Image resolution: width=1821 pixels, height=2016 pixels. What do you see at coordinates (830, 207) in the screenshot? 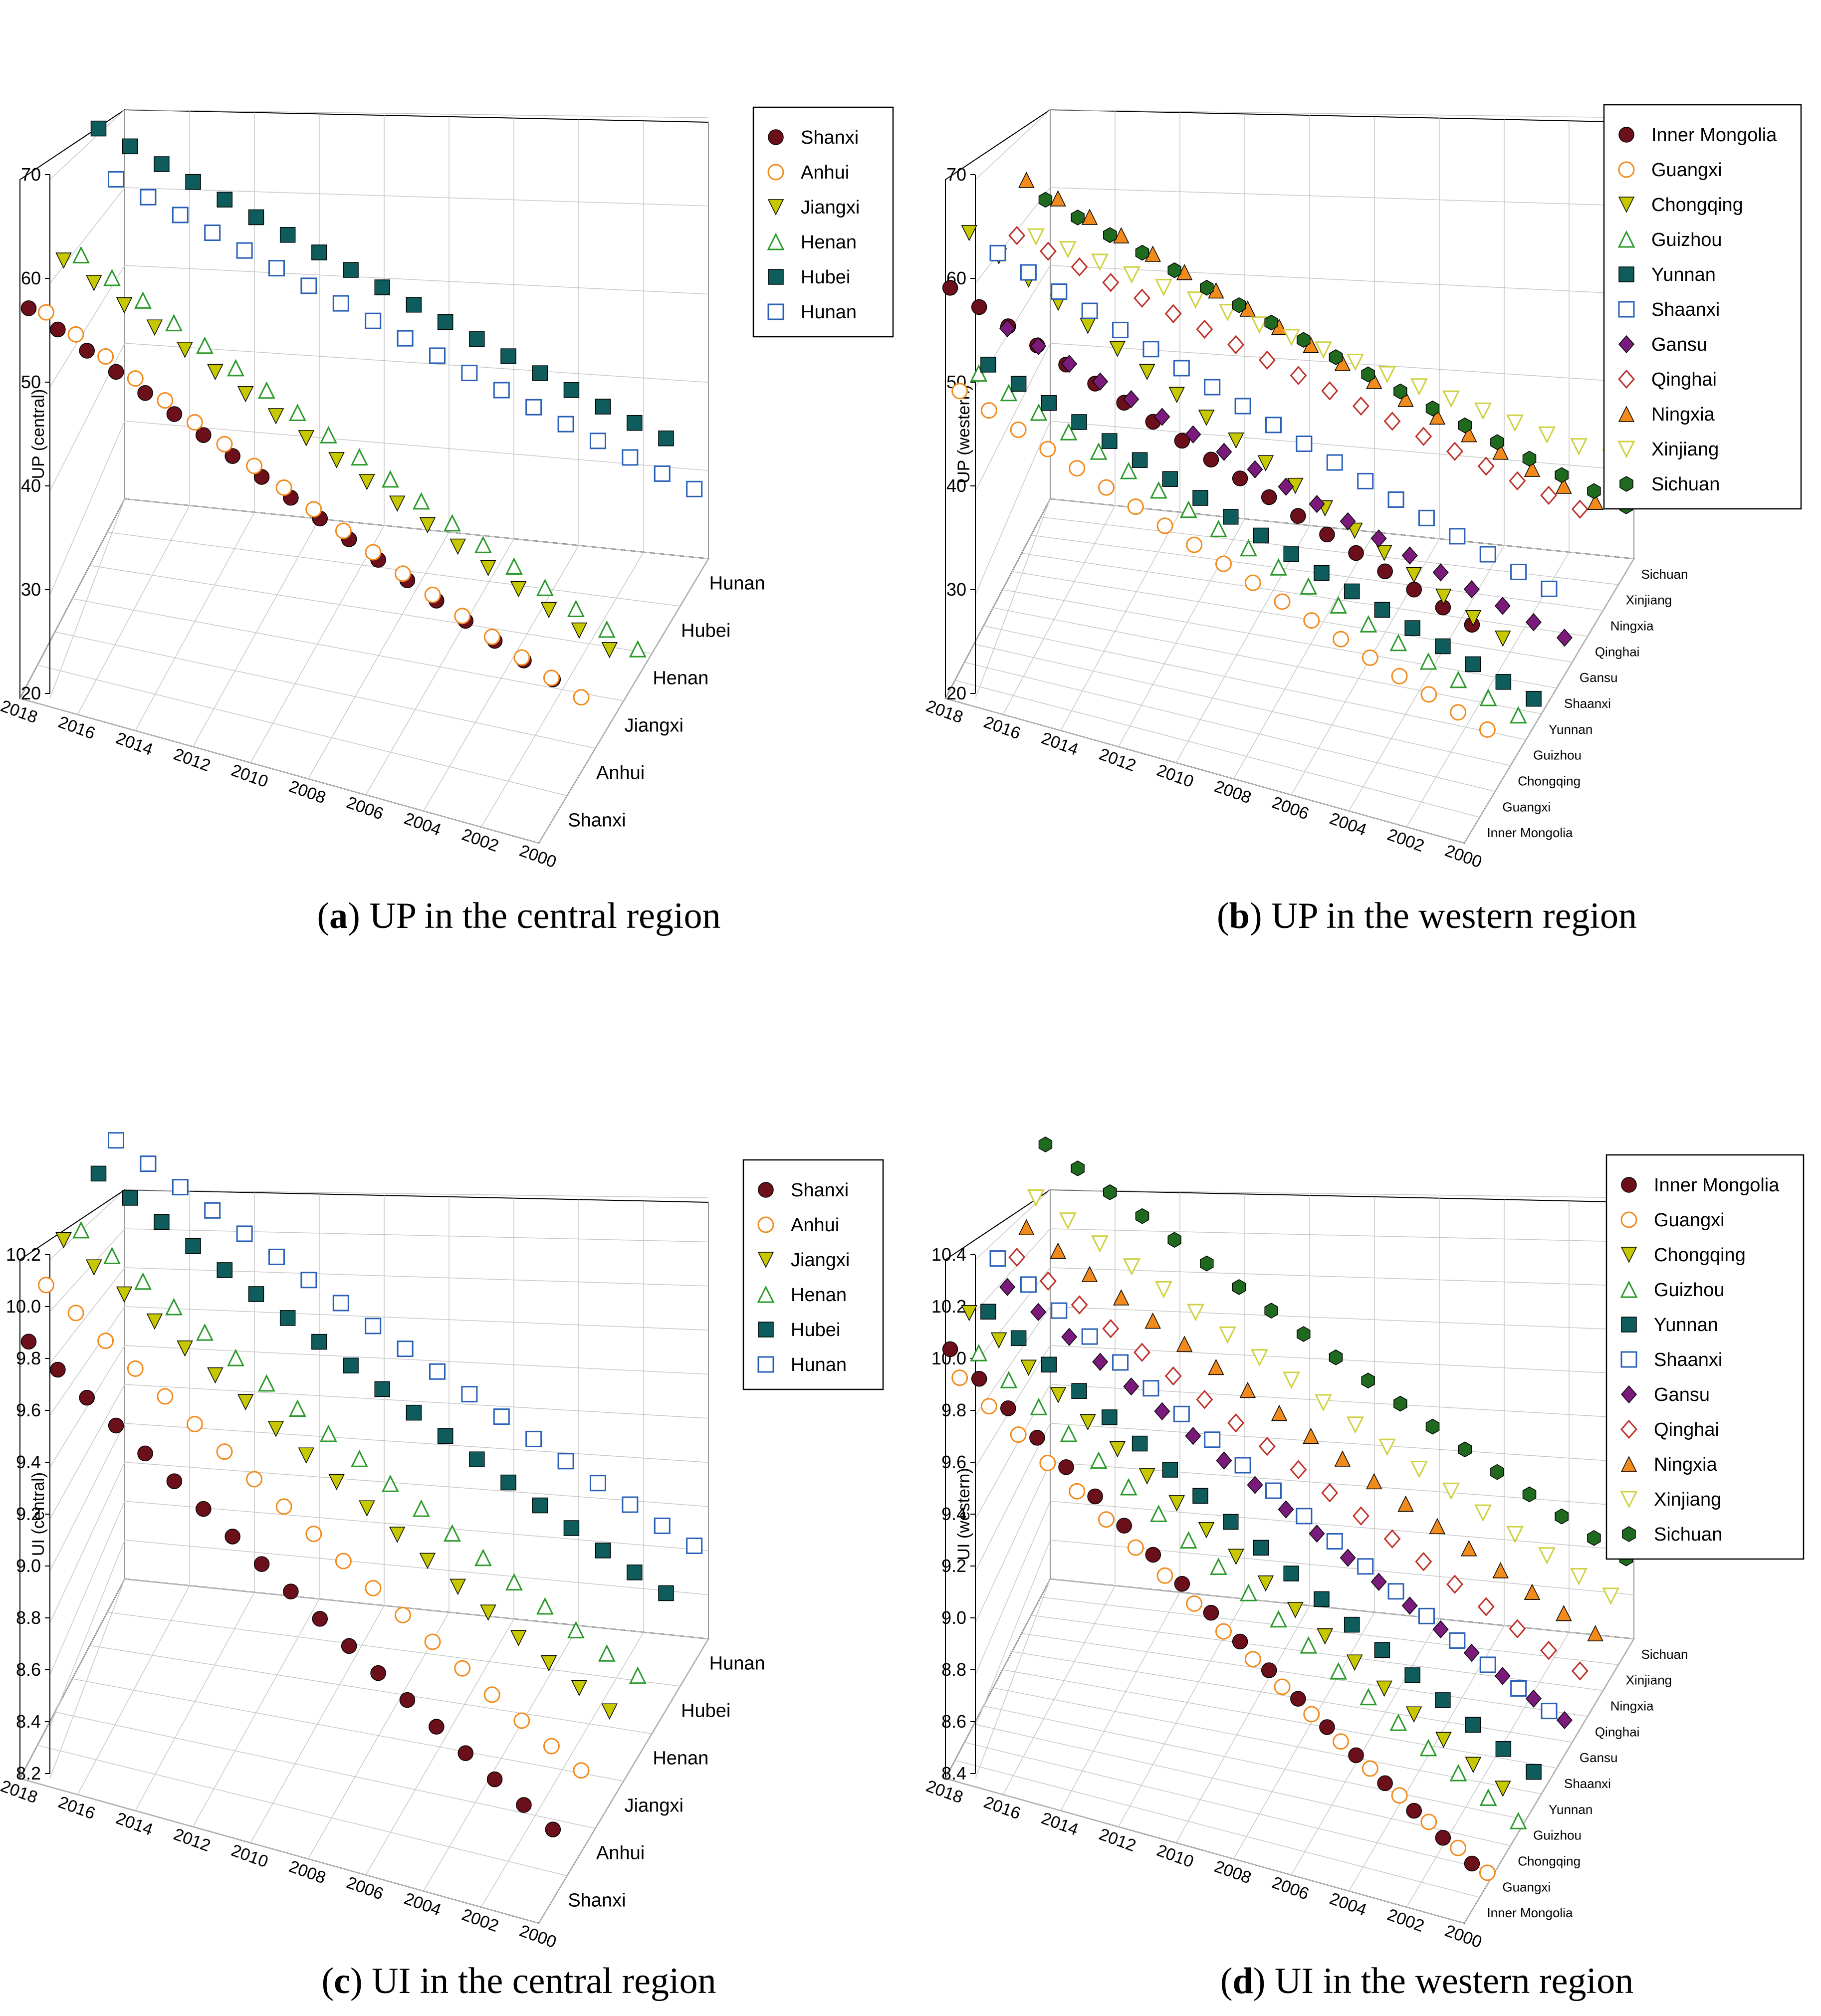
I see `legend-label: Jiangxi` at bounding box center [830, 207].